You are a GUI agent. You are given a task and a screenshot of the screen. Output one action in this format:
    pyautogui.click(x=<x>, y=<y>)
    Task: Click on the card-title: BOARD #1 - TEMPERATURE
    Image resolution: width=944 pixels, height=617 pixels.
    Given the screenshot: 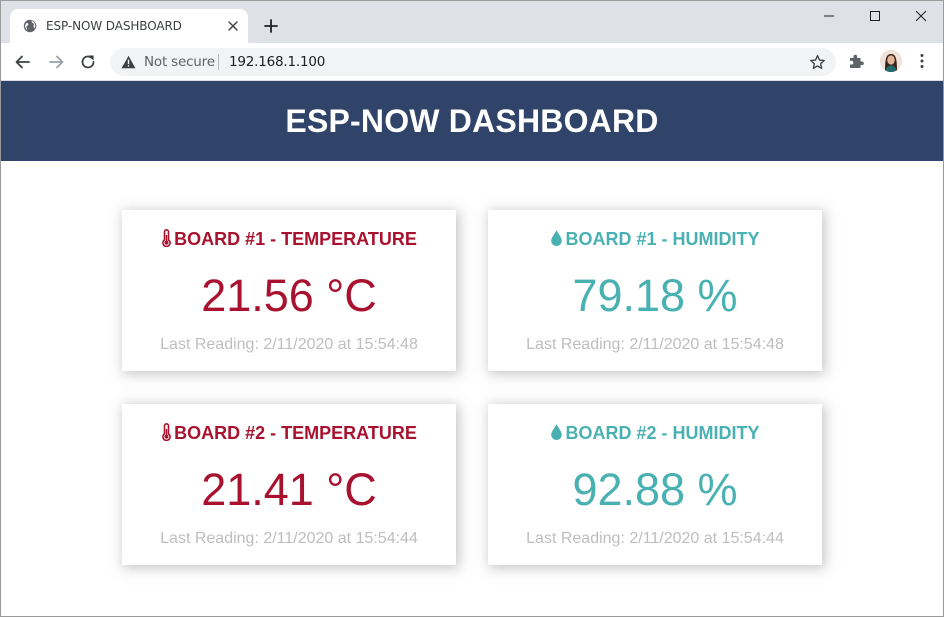 What is the action you would take?
    pyautogui.click(x=289, y=239)
    